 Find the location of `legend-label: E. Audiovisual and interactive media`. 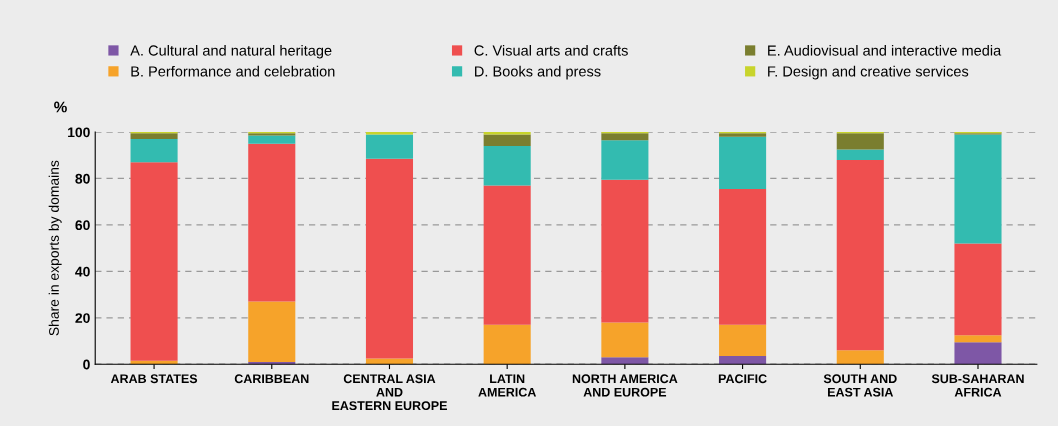

legend-label: E. Audiovisual and interactive media is located at coordinates (885, 50).